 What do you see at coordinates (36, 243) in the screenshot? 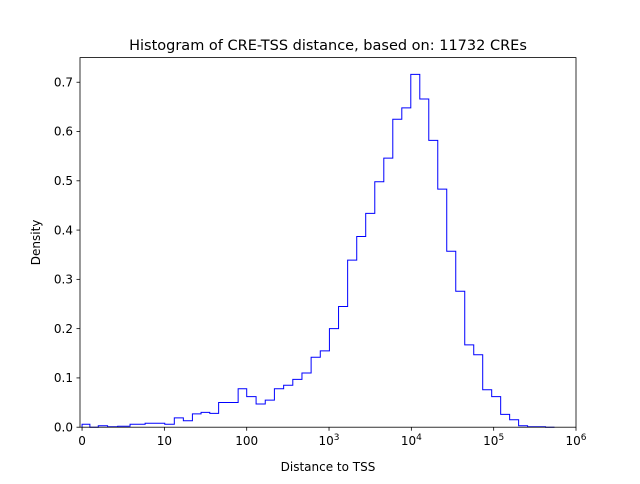
I see `y-axis-label: Density` at bounding box center [36, 243].